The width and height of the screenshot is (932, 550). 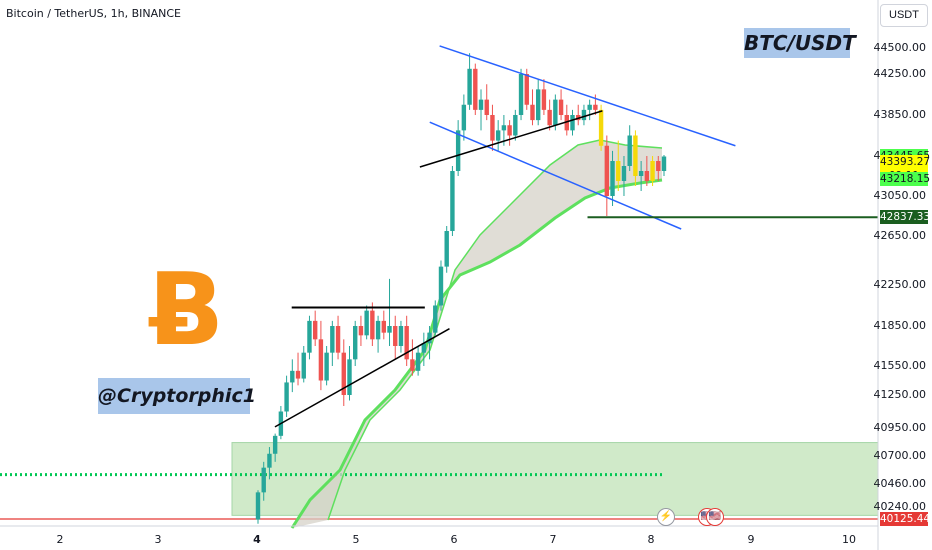 What do you see at coordinates (900, 284) in the screenshot?
I see `price-tick-label: 42250.00` at bounding box center [900, 284].